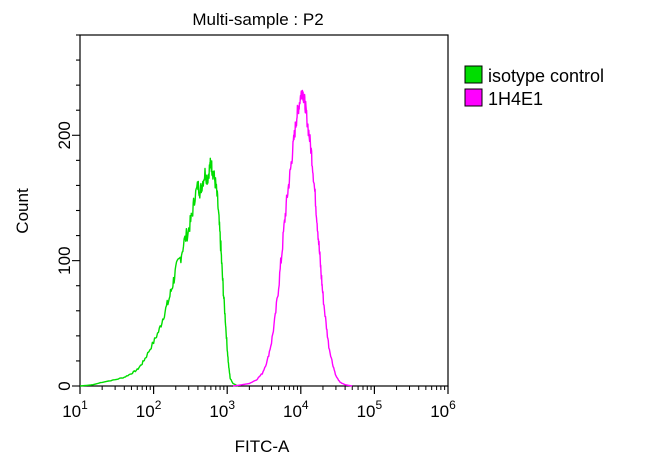 Image resolution: width=650 pixels, height=460 pixels. What do you see at coordinates (67, 212) in the screenshot?
I see `y-axis-ticks: 0 100 200` at bounding box center [67, 212].